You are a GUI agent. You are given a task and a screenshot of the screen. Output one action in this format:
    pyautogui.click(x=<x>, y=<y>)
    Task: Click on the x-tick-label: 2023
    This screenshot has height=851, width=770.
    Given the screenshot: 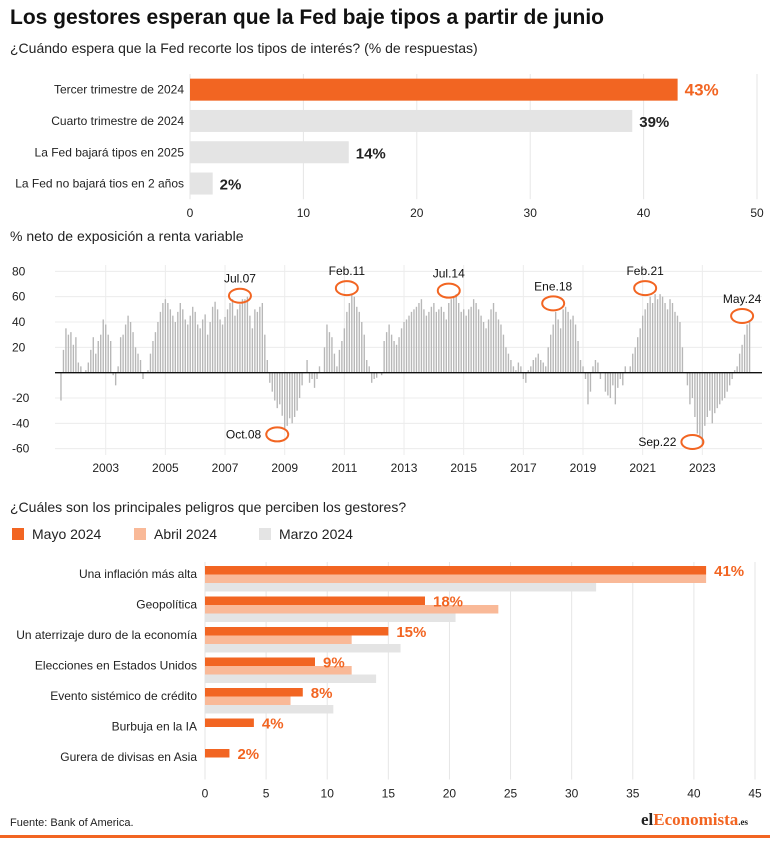 What is the action you would take?
    pyautogui.click(x=702, y=468)
    